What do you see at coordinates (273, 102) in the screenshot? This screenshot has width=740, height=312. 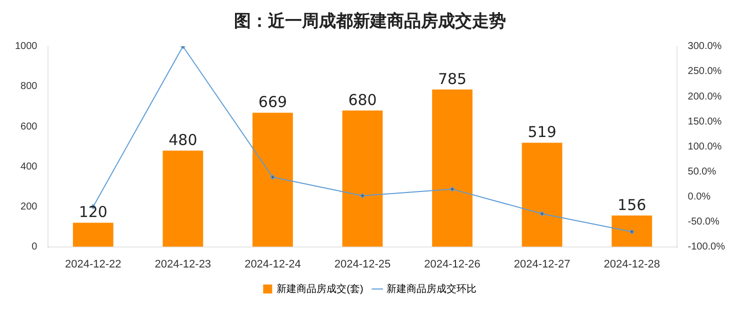 I see `data-label: 669` at bounding box center [273, 102].